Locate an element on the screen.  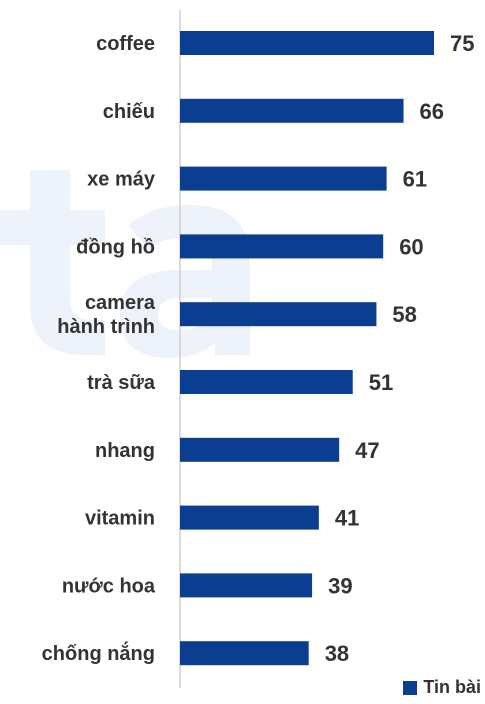
category-label-7: vitamin is located at coordinates (120, 519).